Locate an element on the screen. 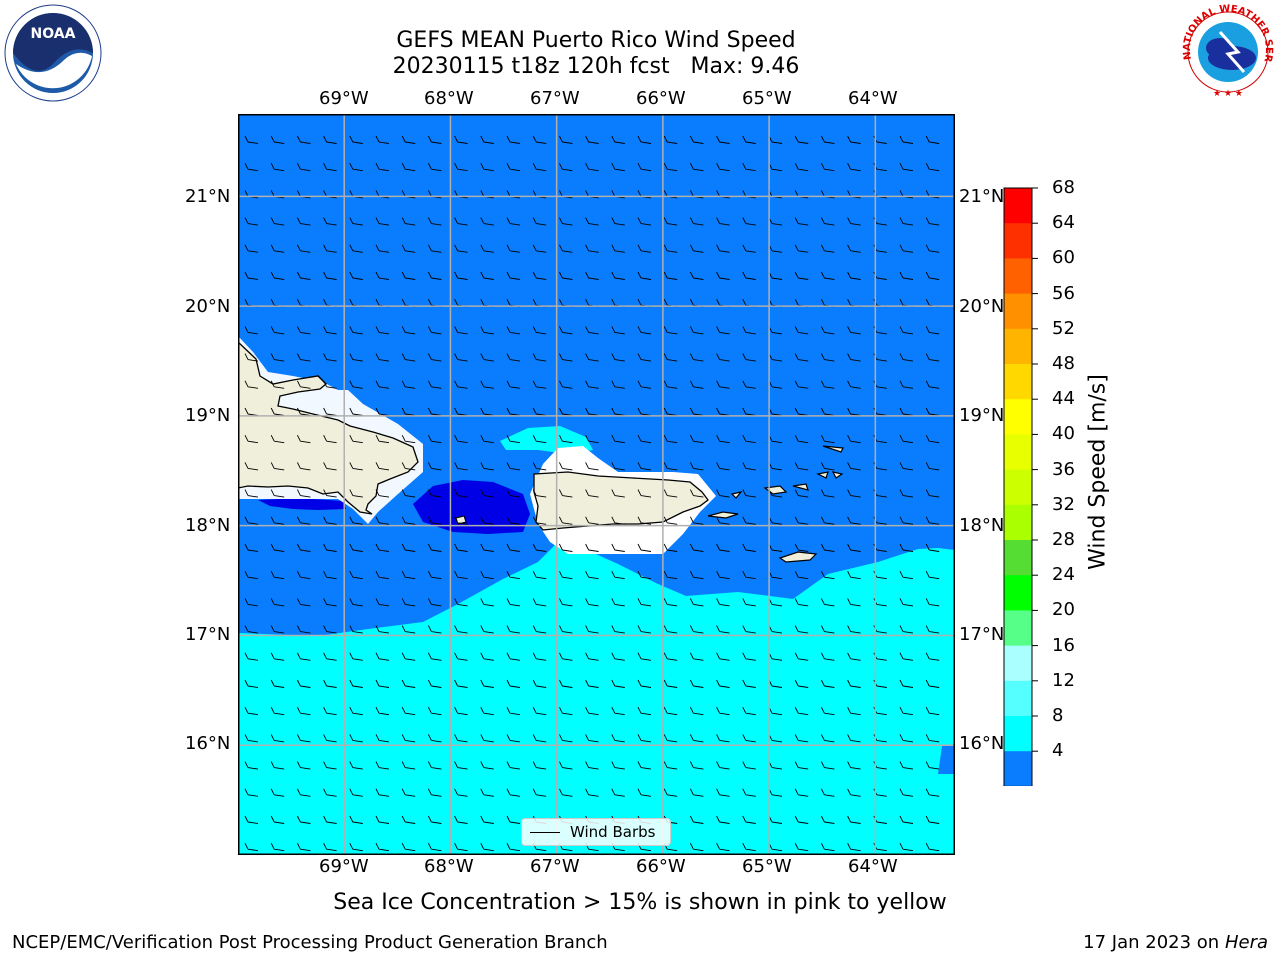 This screenshot has width=1280, height=960. lon-label-bottom-67: 67°W is located at coordinates (555, 866).